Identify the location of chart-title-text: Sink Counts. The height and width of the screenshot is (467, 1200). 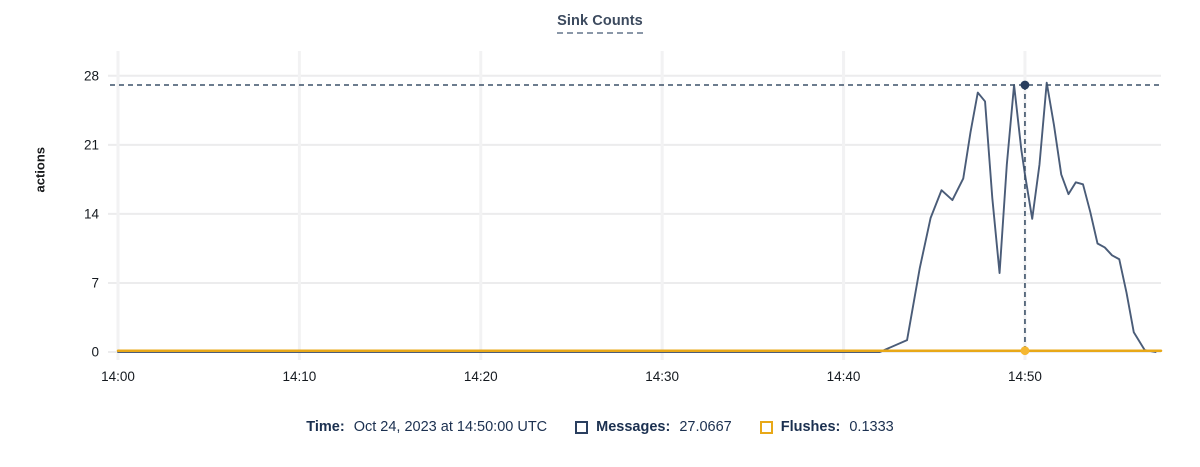
(600, 23).